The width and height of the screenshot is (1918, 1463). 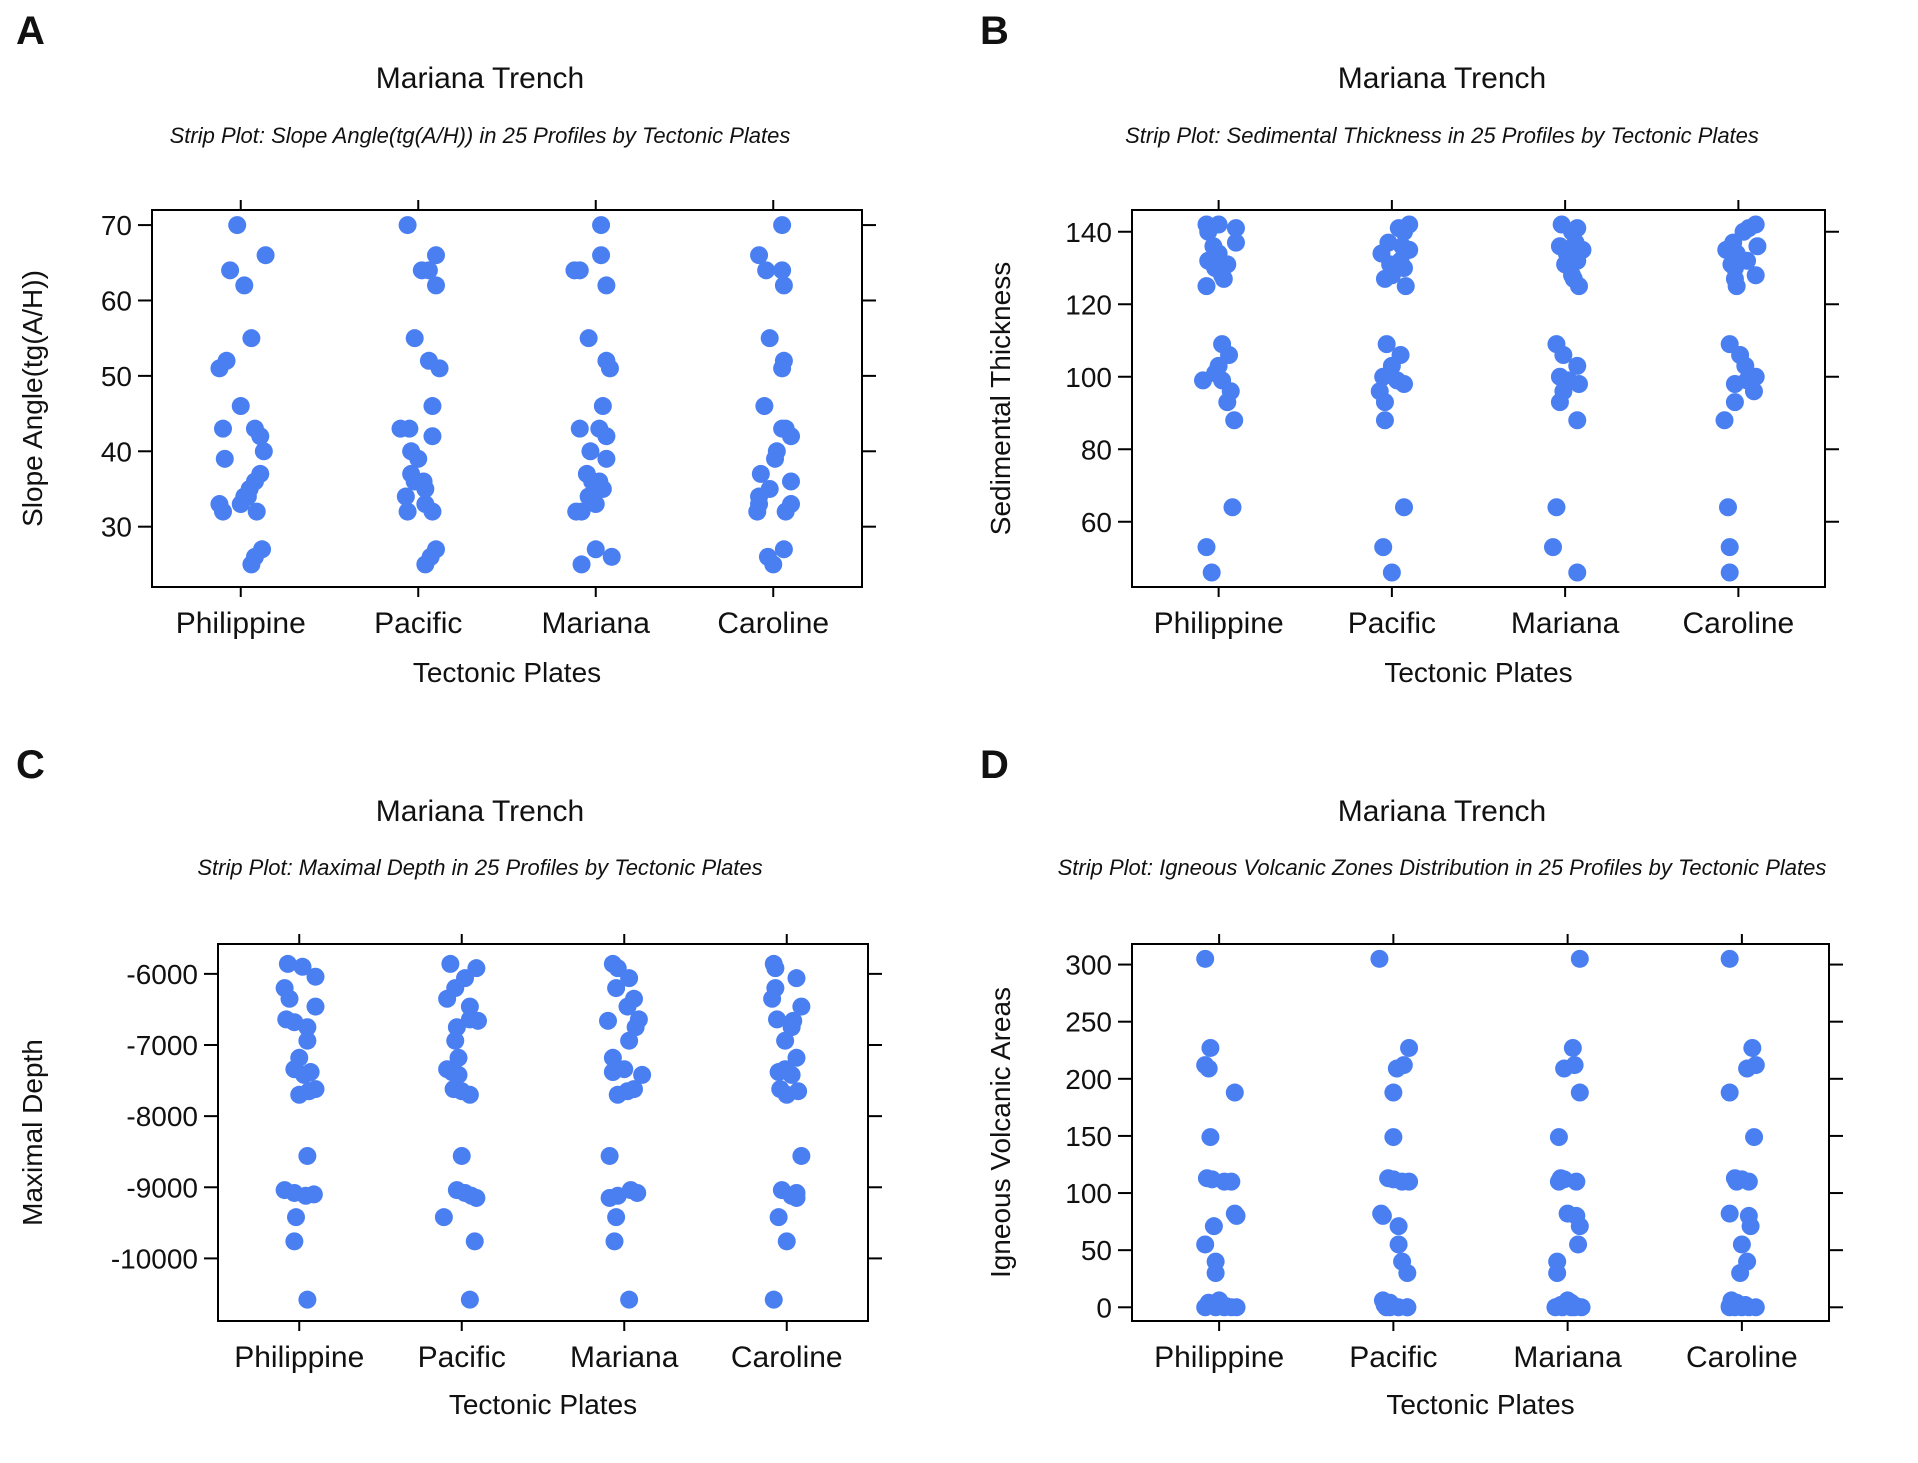 I want to click on y-tick-label: 140, so click(x=1088, y=232).